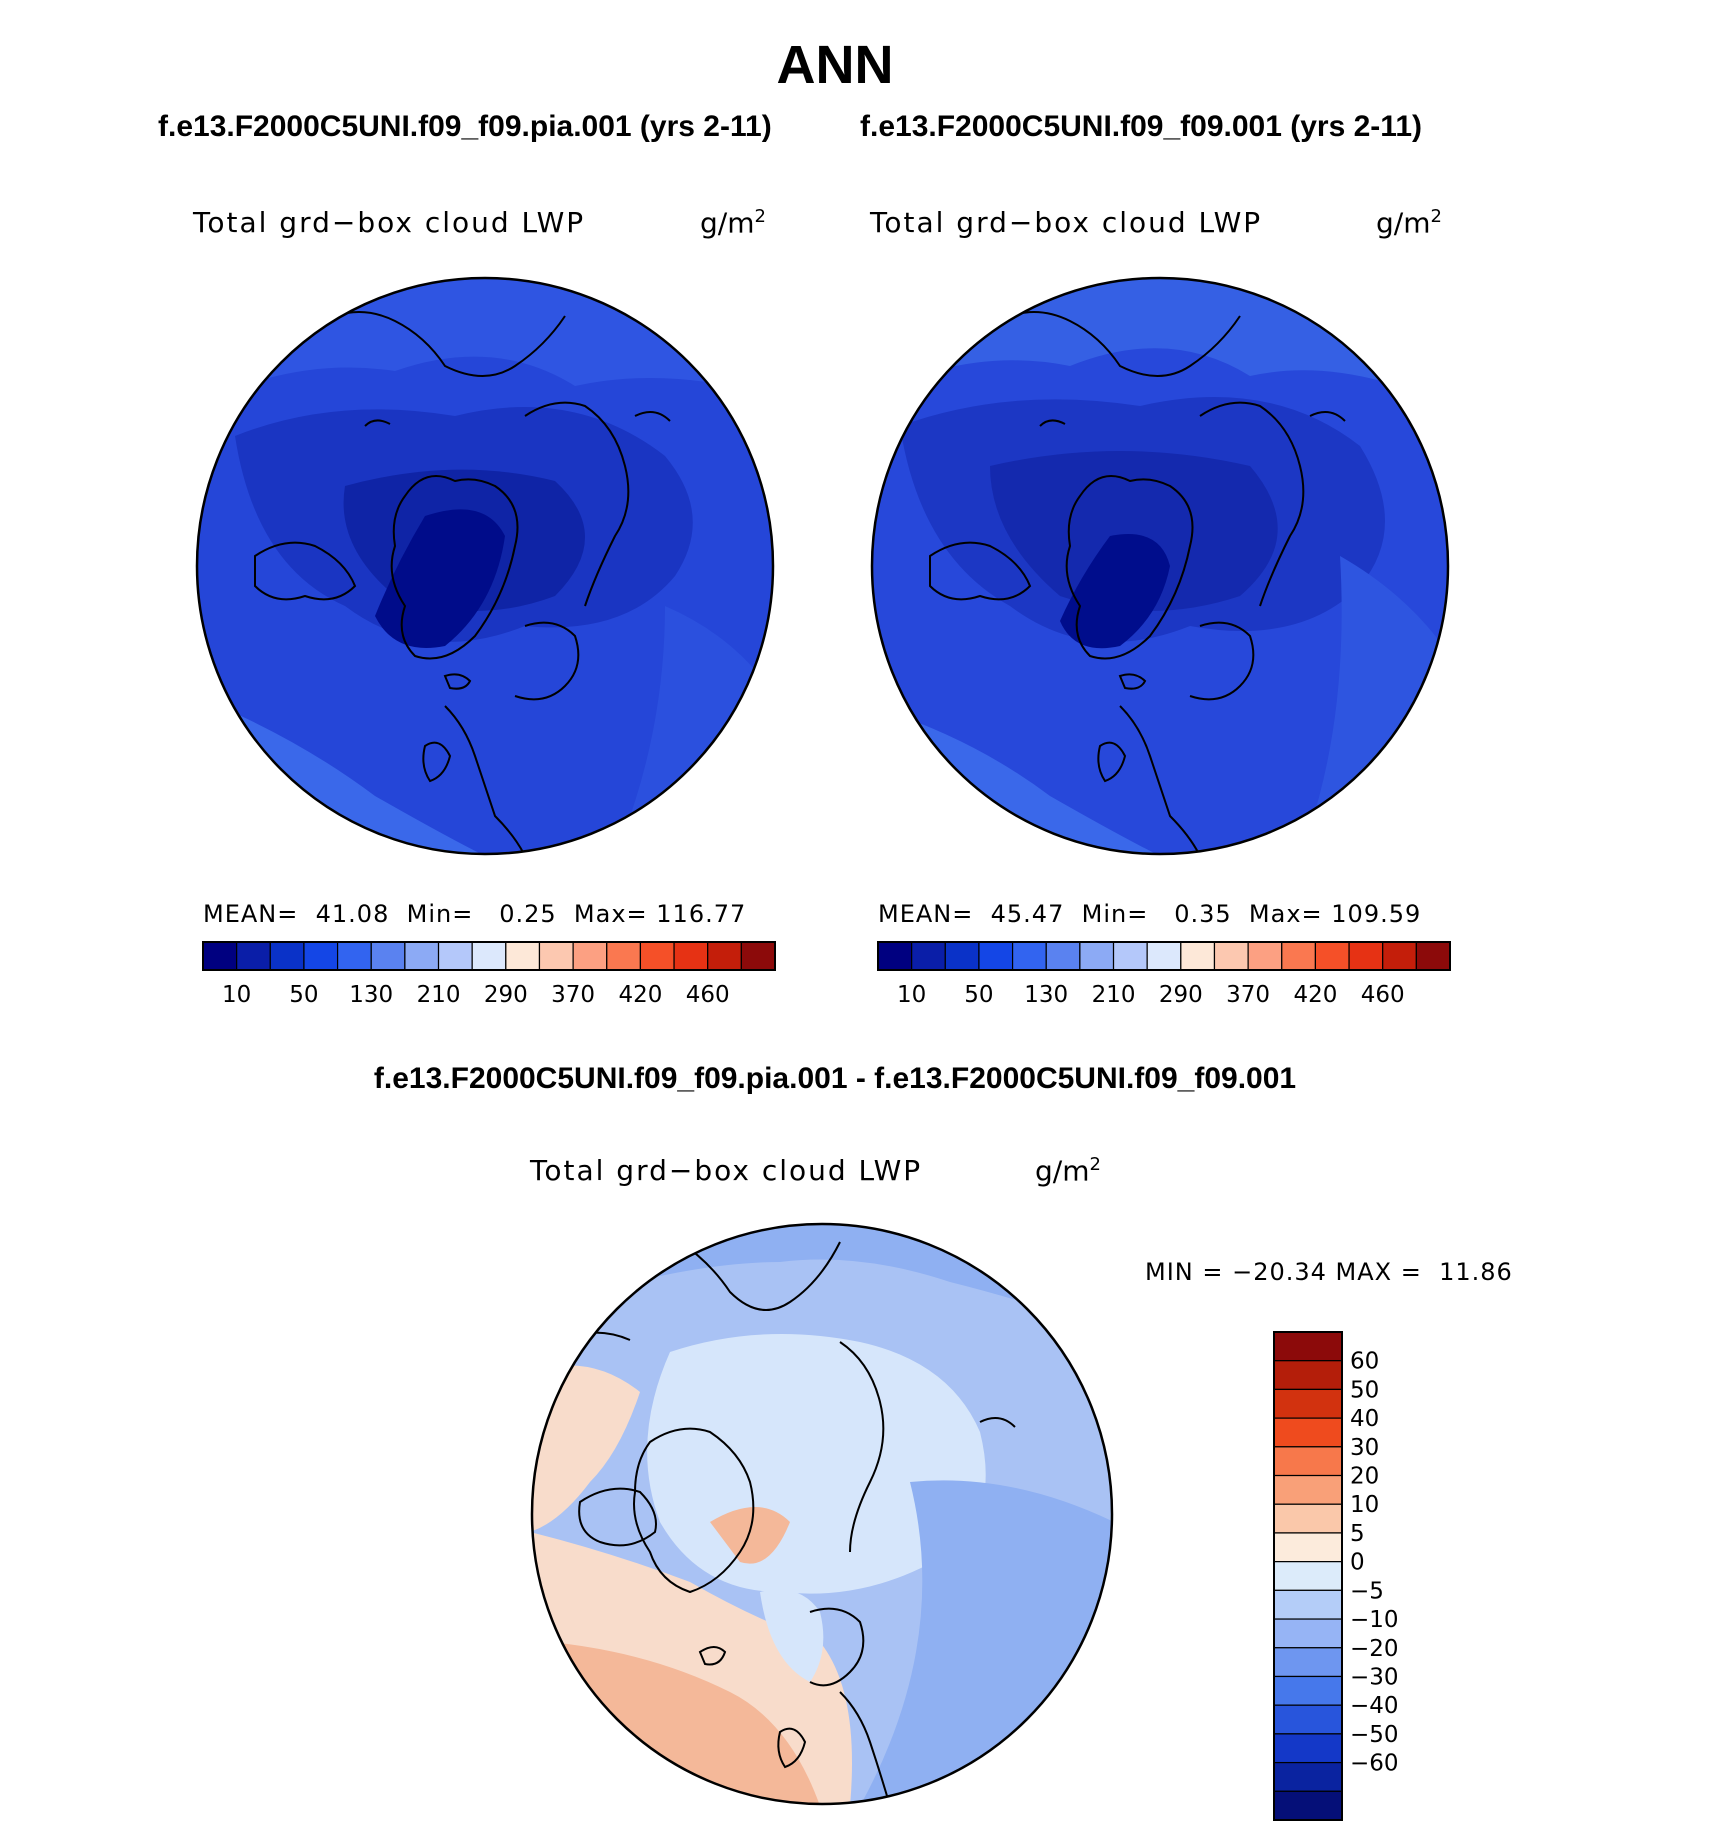 This screenshot has width=1710, height=1840. Describe the element at coordinates (1374, 1735) in the screenshot. I see `diff-colorbar-tick-label: −50` at that location.